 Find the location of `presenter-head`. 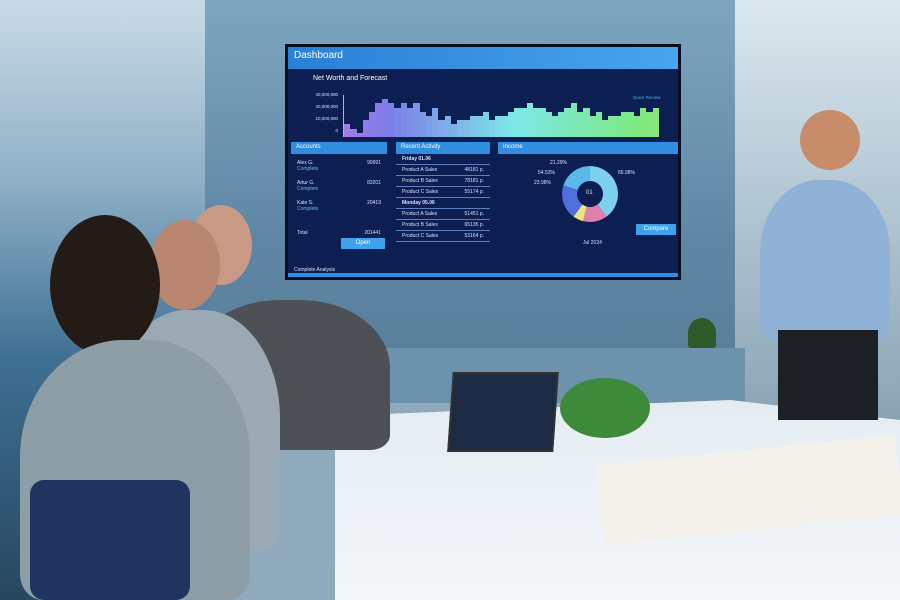

presenter-head is located at coordinates (830, 140).